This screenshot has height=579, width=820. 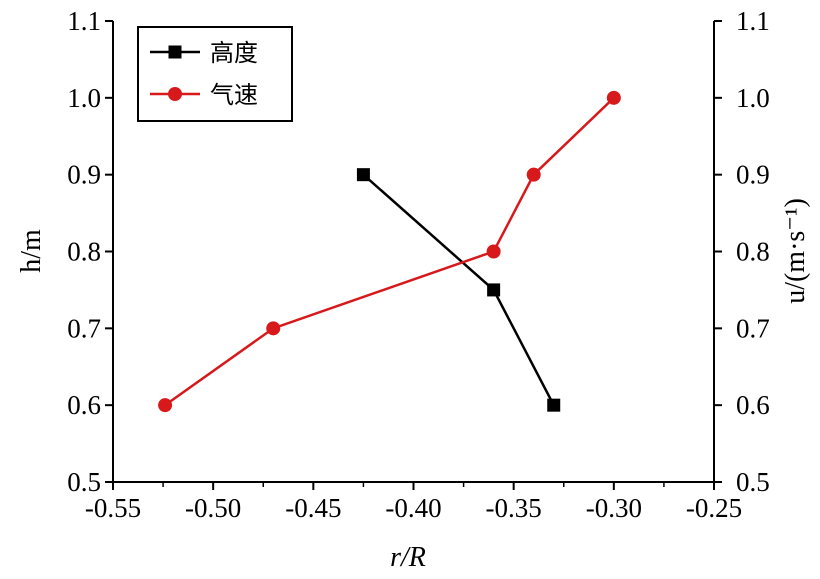 I want to click on y-tick-label-right: 1.1, so click(x=753, y=21).